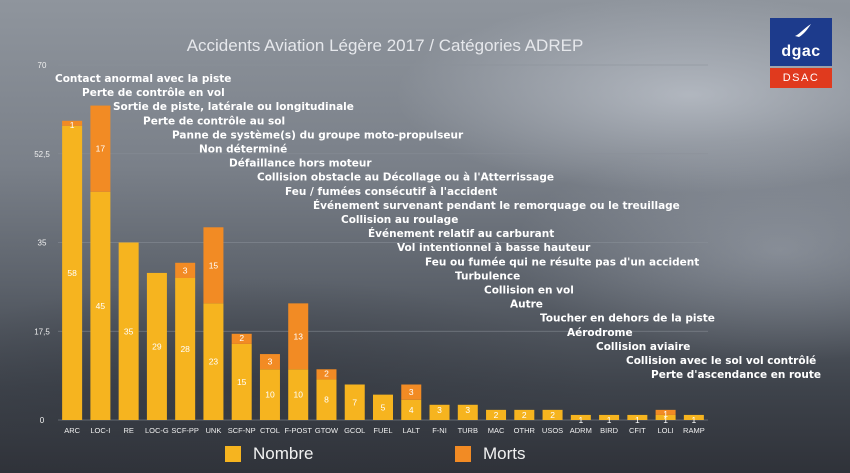 The height and width of the screenshot is (473, 850). Describe the element at coordinates (643, 347) in the screenshot. I see `category-description: Collision aviaire` at that location.